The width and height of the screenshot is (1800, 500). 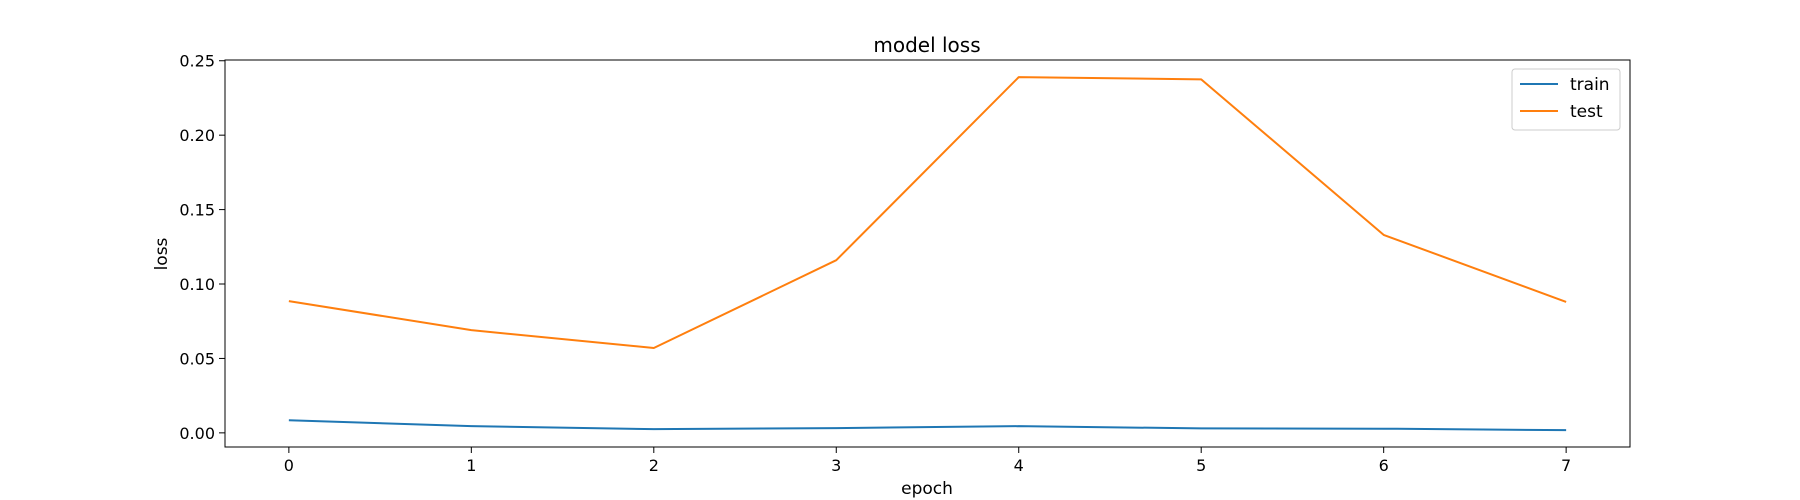 I want to click on x-tick-label: 3, so click(x=836, y=465).